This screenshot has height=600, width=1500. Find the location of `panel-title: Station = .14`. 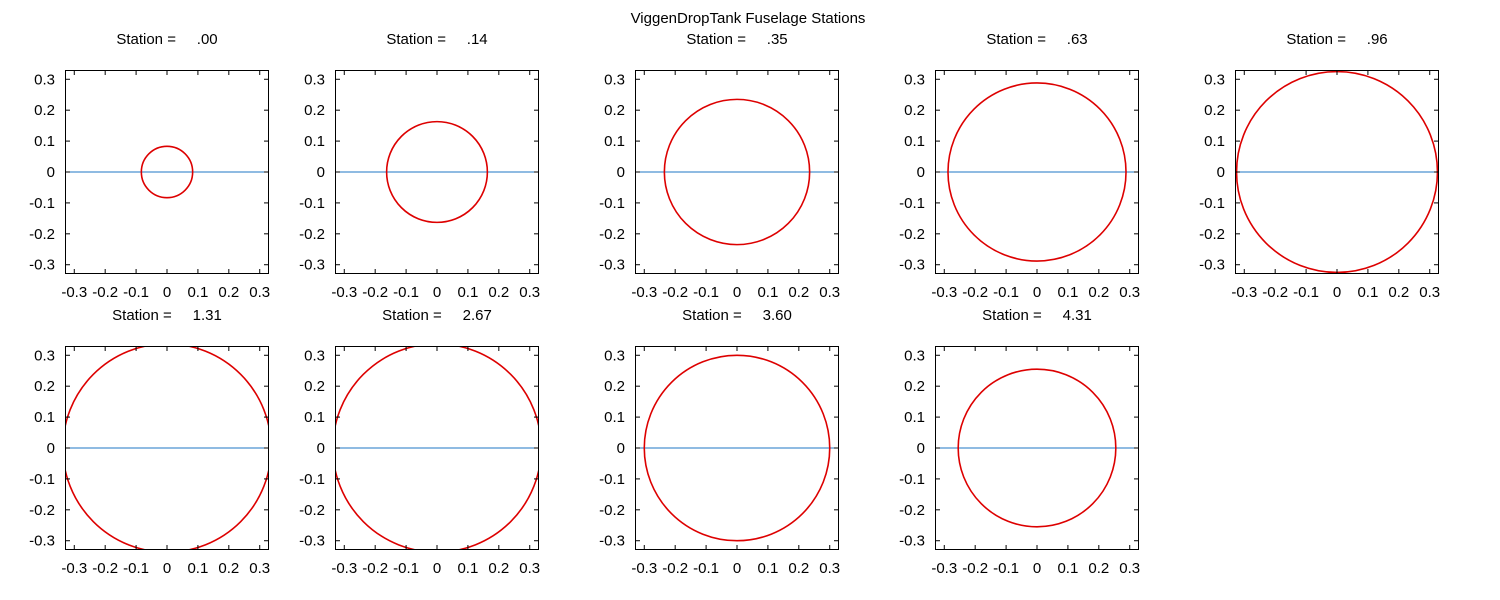

panel-title: Station = .14 is located at coordinates (436, 39).